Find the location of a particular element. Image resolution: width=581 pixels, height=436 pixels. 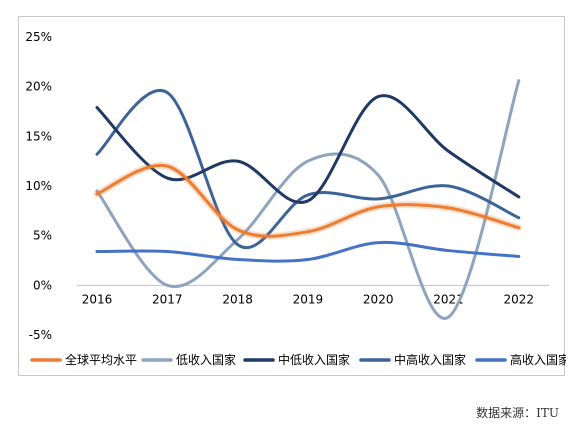

legend-label: 全球平均水平 is located at coordinates (101, 359).